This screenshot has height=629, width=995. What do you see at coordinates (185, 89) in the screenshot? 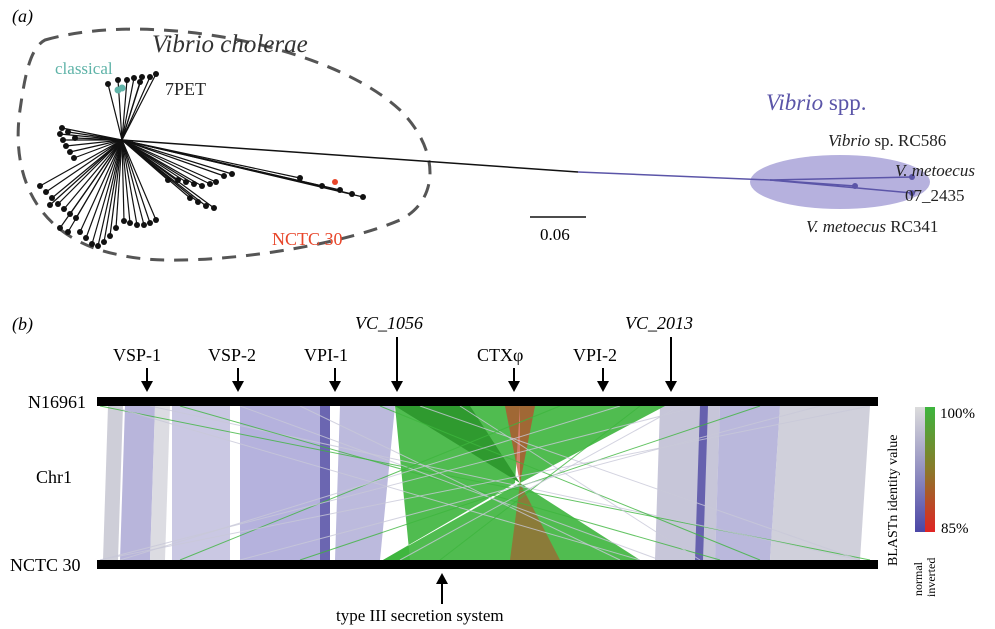
I see `7pet-label: 7PET` at bounding box center [185, 89].